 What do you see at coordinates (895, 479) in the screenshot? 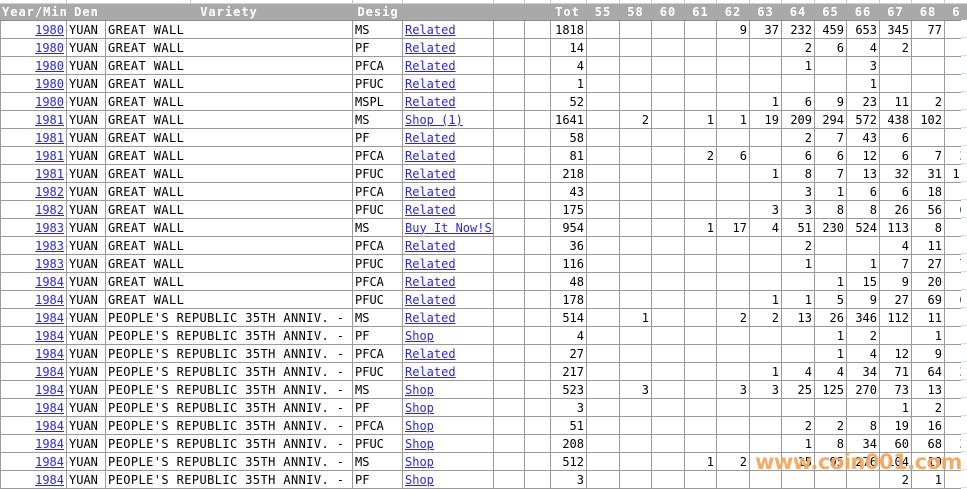
I see `cell-grade-67: 2` at bounding box center [895, 479].